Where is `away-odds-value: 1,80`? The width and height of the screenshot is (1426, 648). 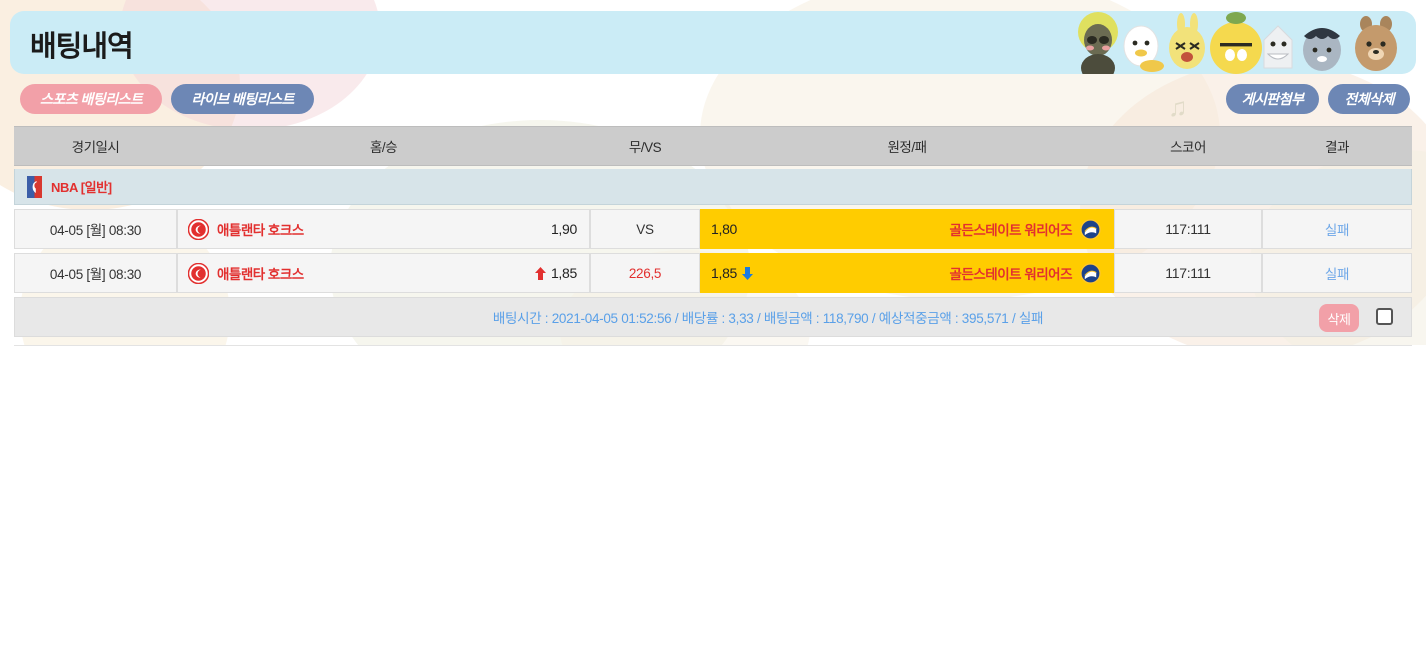
away-odds-value: 1,80 is located at coordinates (724, 229).